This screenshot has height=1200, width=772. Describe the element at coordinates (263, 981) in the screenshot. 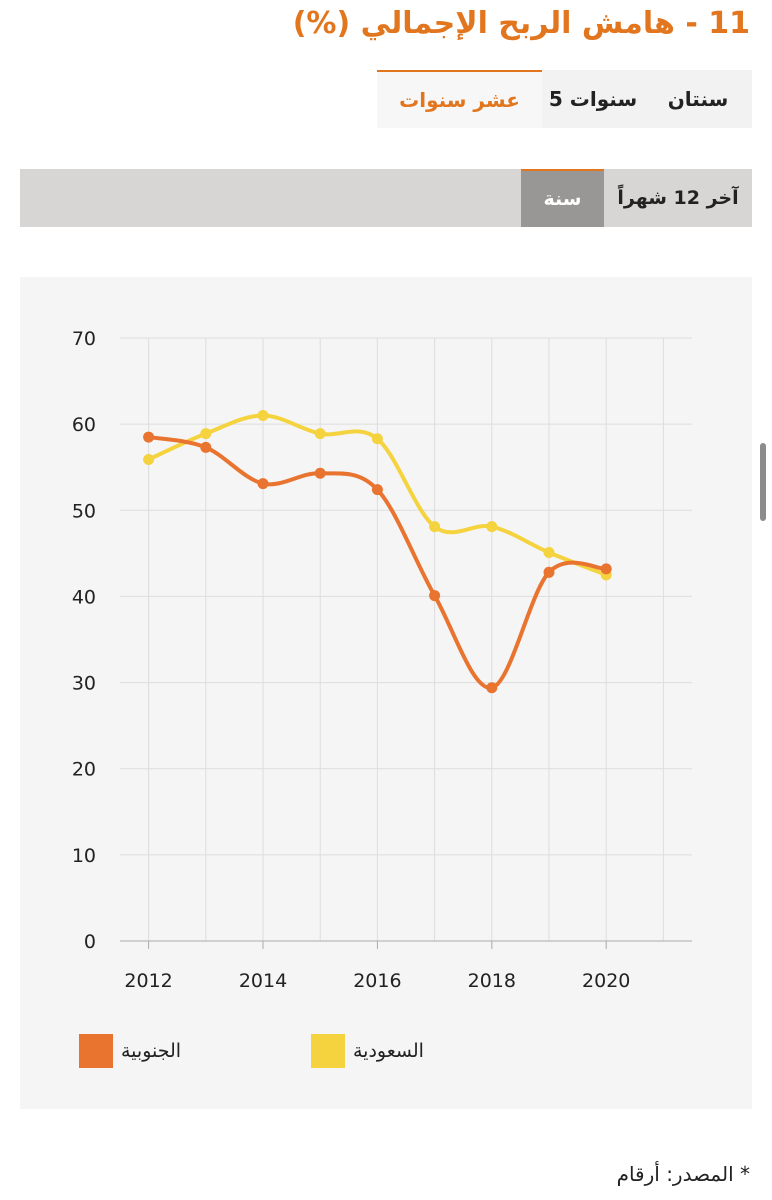

I see `x-tick-label: 2014` at that location.